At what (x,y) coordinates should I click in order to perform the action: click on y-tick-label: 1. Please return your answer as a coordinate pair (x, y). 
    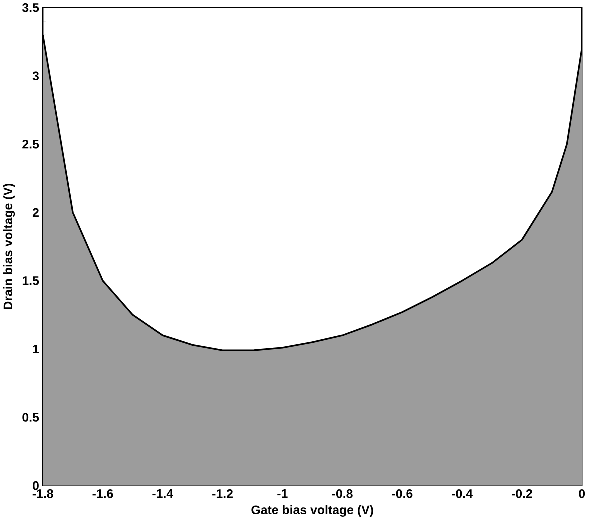
    Looking at the image, I should click on (36, 349).